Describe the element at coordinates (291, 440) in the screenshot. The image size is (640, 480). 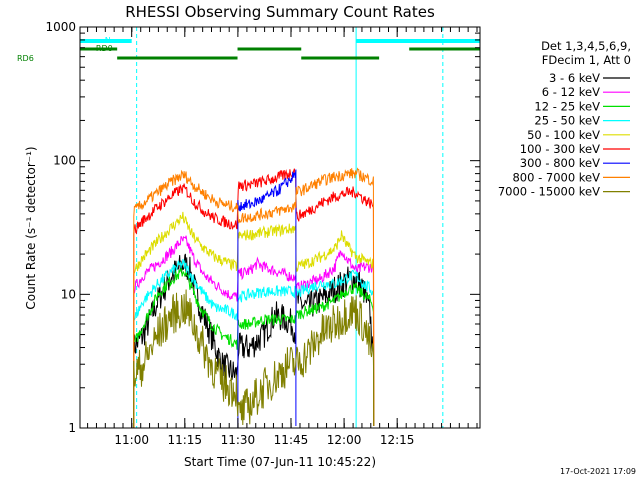
I see `x-tick-label: 11:45` at that location.